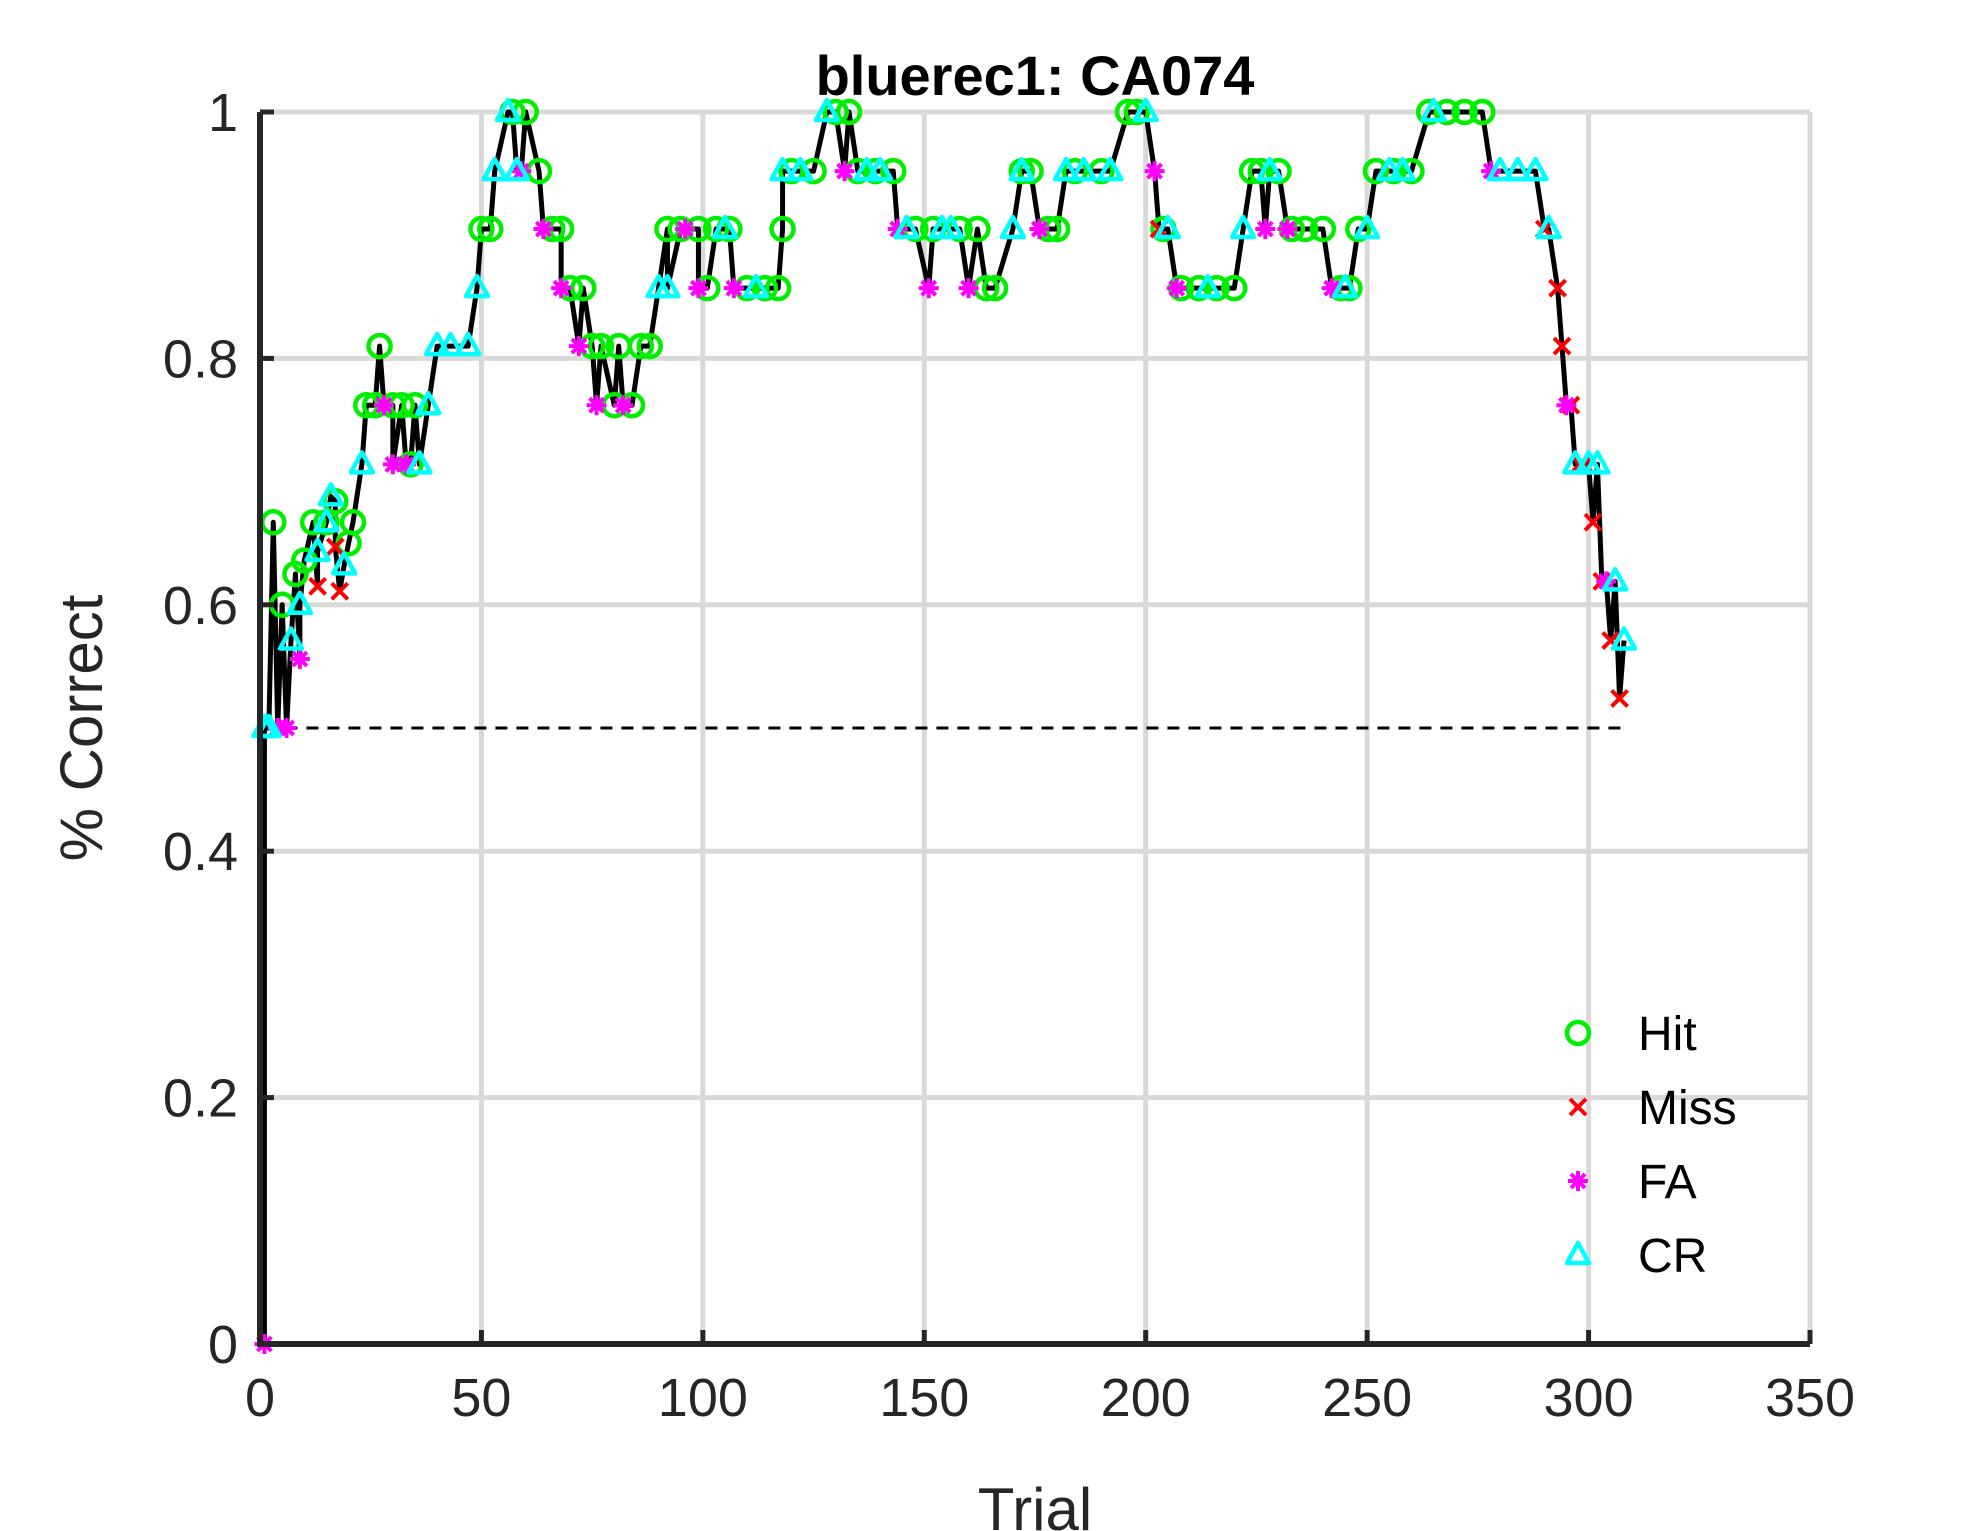  What do you see at coordinates (260, 1398) in the screenshot?
I see `x-tick-label-0: 0` at bounding box center [260, 1398].